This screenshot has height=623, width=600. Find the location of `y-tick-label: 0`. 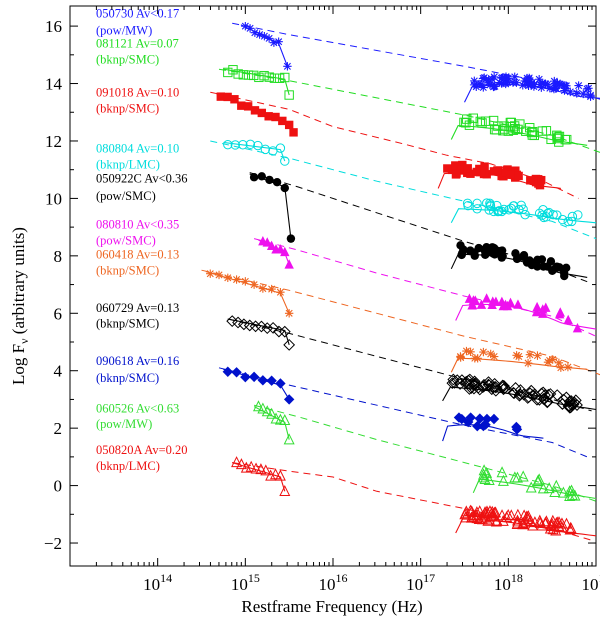

y-tick-label: 0 is located at coordinates (58, 486).